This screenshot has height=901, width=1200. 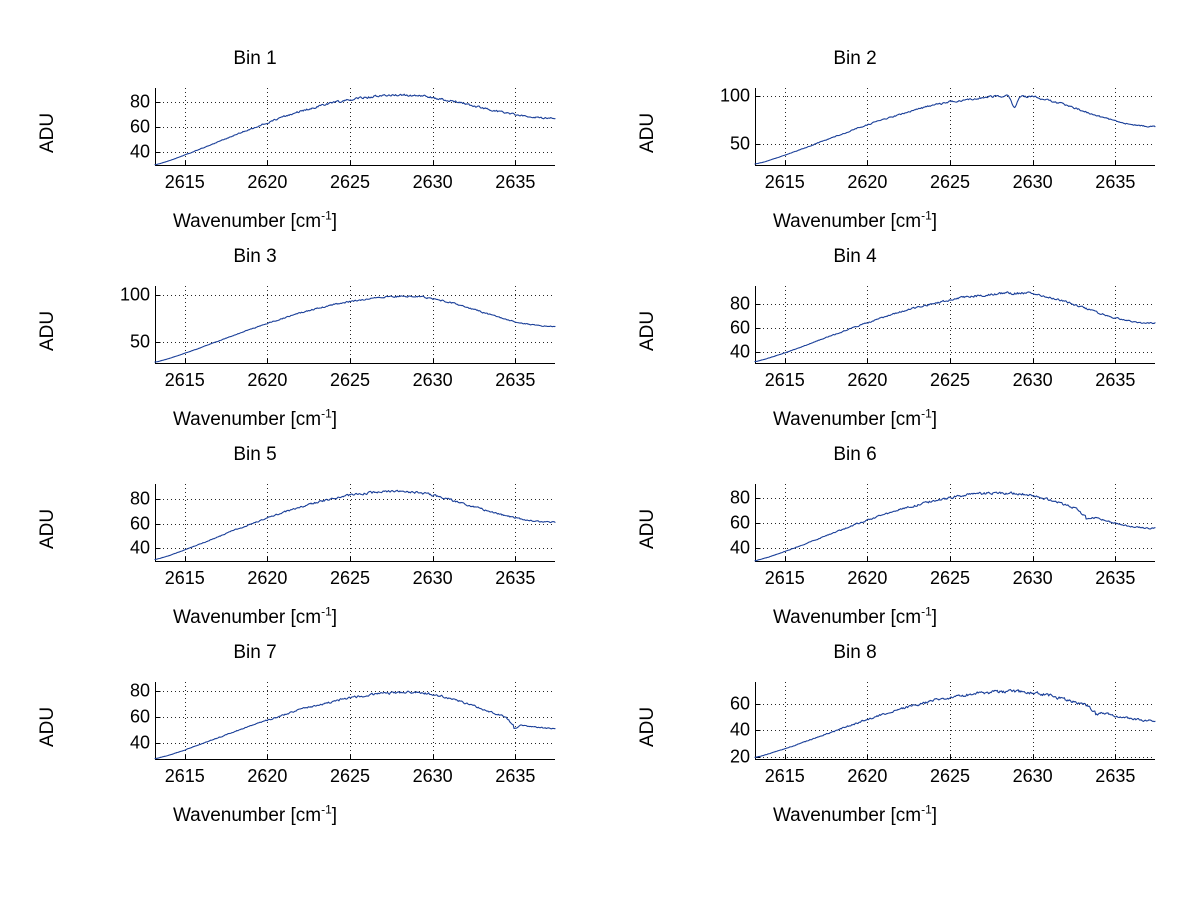 I want to click on subplot-title: Bin 7, so click(x=255, y=652).